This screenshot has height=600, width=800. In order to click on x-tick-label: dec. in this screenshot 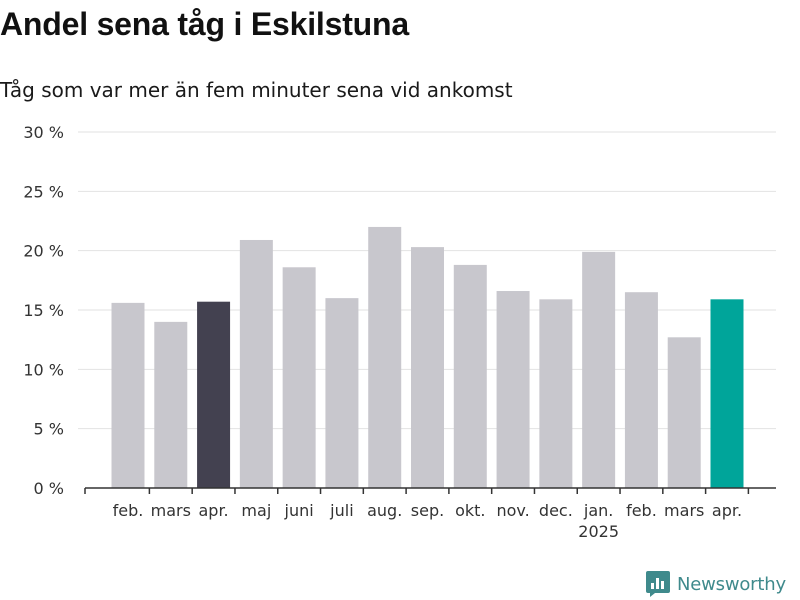, I will do `click(556, 510)`.